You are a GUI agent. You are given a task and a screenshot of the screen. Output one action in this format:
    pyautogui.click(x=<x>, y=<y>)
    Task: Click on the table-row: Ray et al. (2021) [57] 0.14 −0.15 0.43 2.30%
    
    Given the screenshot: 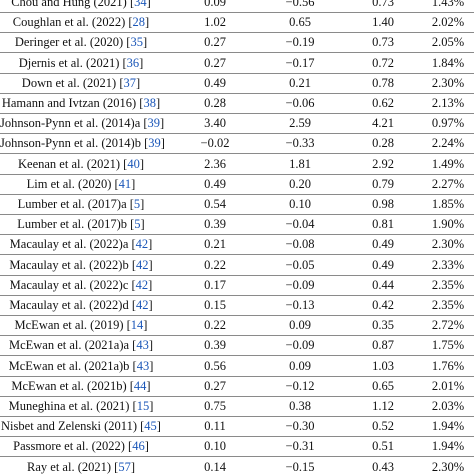 What is the action you would take?
    pyautogui.click(x=237, y=466)
    